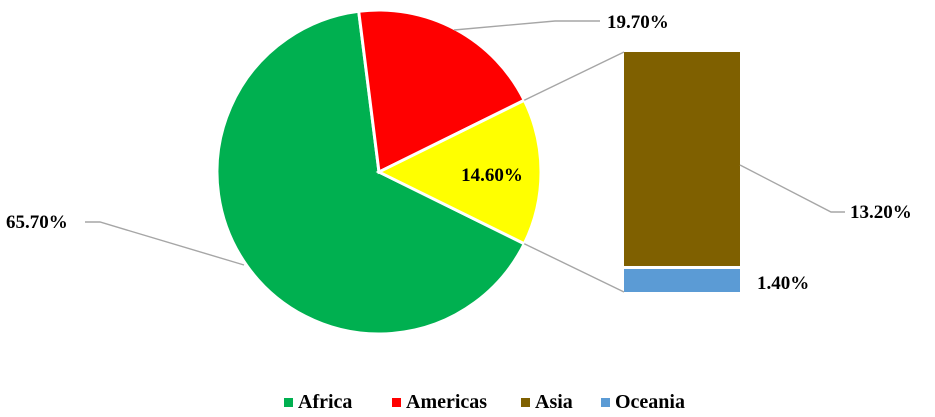  What do you see at coordinates (37, 222) in the screenshot?
I see `data-label-africa: 65.70%` at bounding box center [37, 222].